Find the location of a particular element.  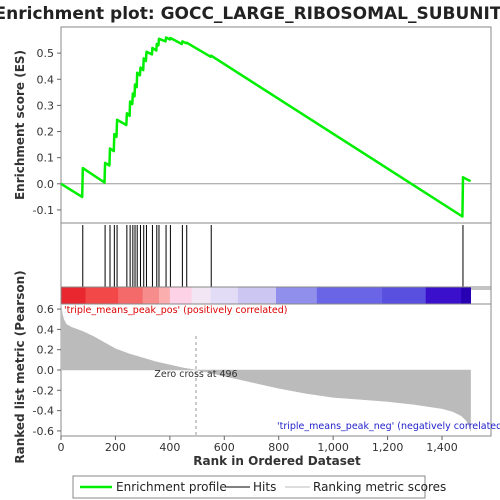

x-tick-label: 800 is located at coordinates (278, 447).